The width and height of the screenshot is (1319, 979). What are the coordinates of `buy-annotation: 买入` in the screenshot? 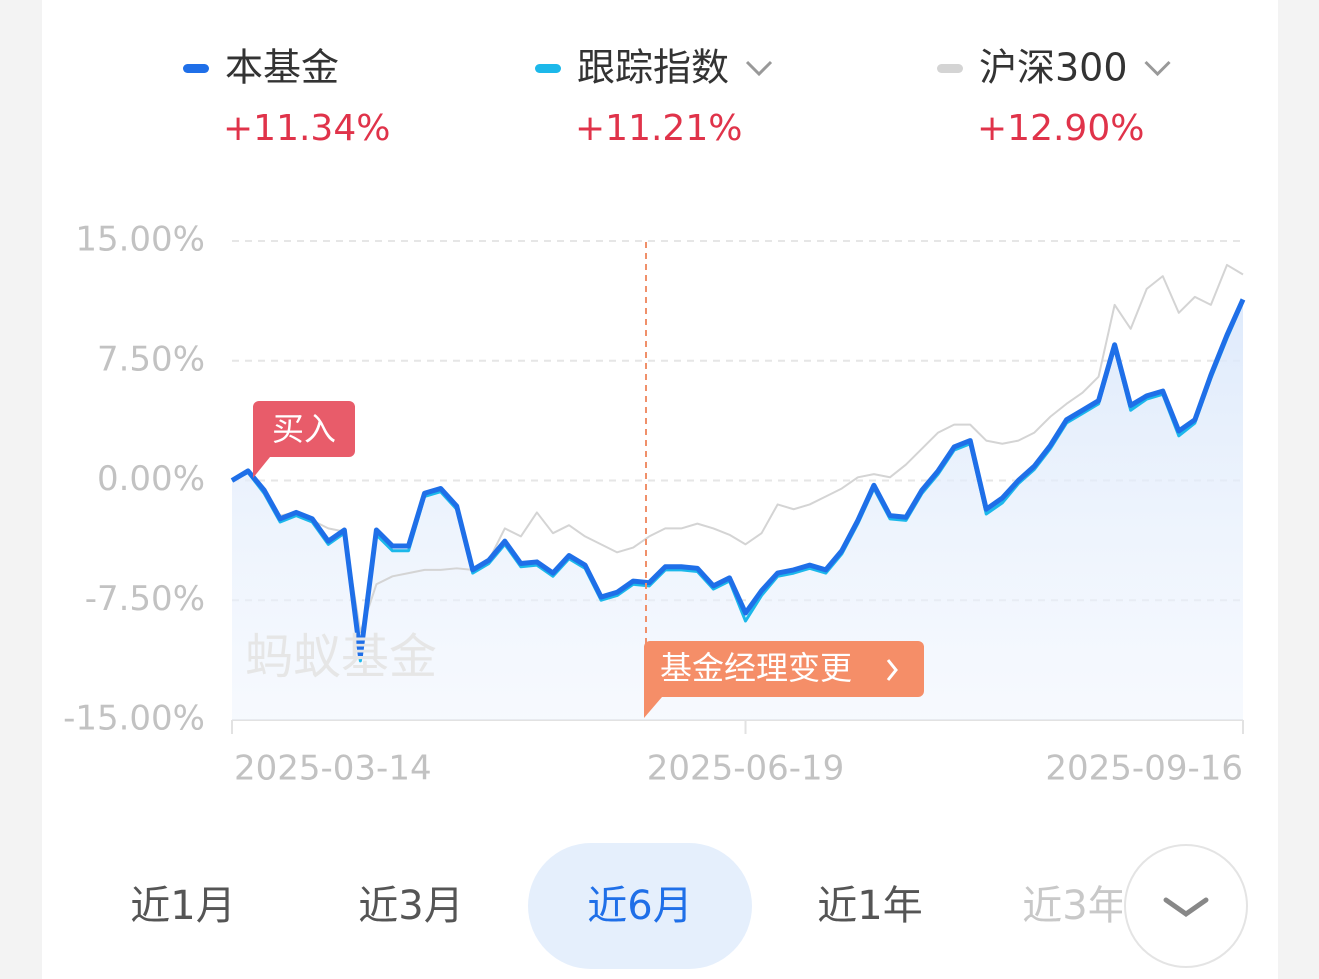 It's located at (304, 439).